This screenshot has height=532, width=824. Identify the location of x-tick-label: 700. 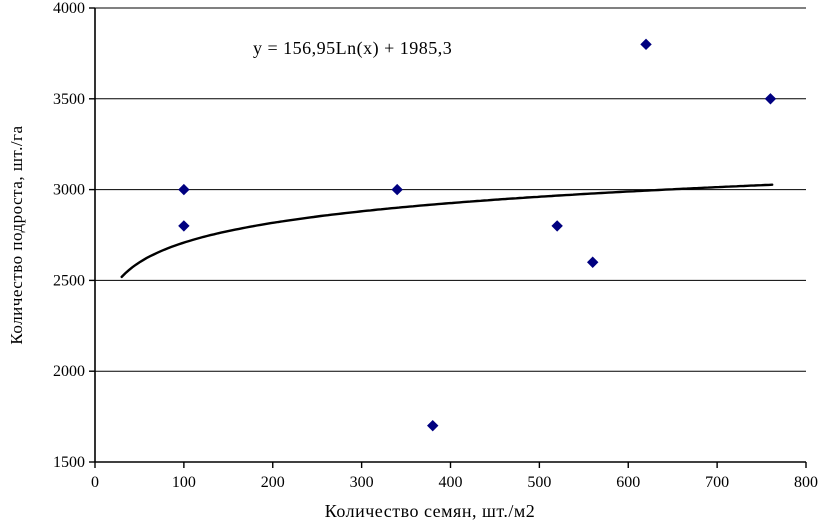
(717, 482).